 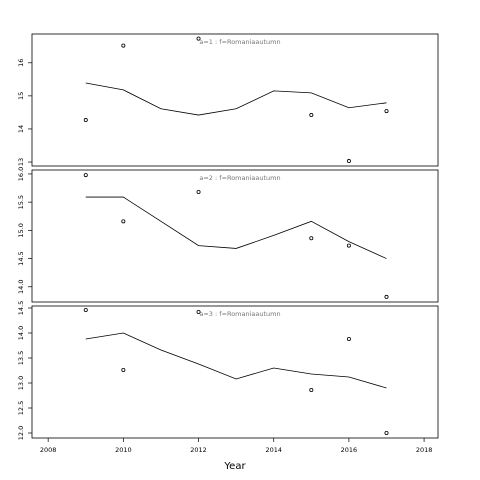 I want to click on y-tick-label: 16.0, so click(x=21, y=174).